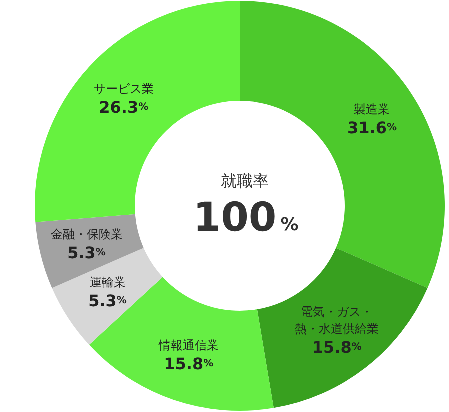 This screenshot has width=449, height=412. Describe the element at coordinates (108, 282) in the screenshot. I see `slice-label: 運輸業` at that location.